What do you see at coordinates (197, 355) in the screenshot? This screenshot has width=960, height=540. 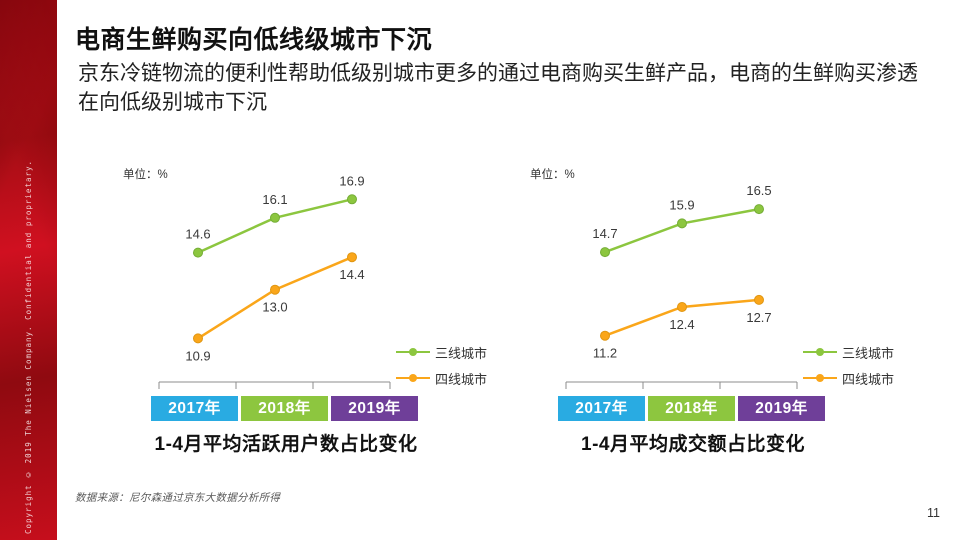 I see `svg-text: 10.9` at bounding box center [197, 355].